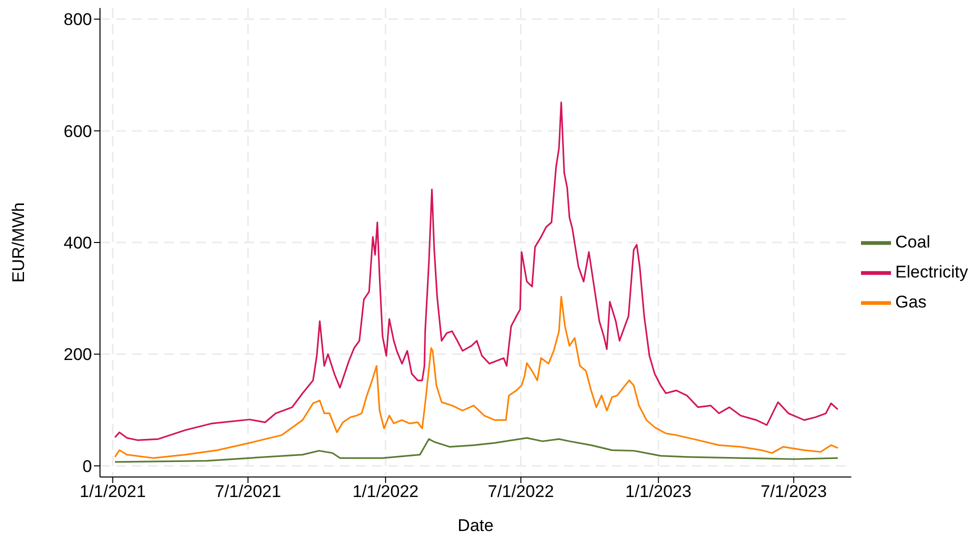 This screenshot has height=545, width=978. Describe the element at coordinates (113, 492) in the screenshot. I see `x-tick-label: 1/1/2021` at that location.